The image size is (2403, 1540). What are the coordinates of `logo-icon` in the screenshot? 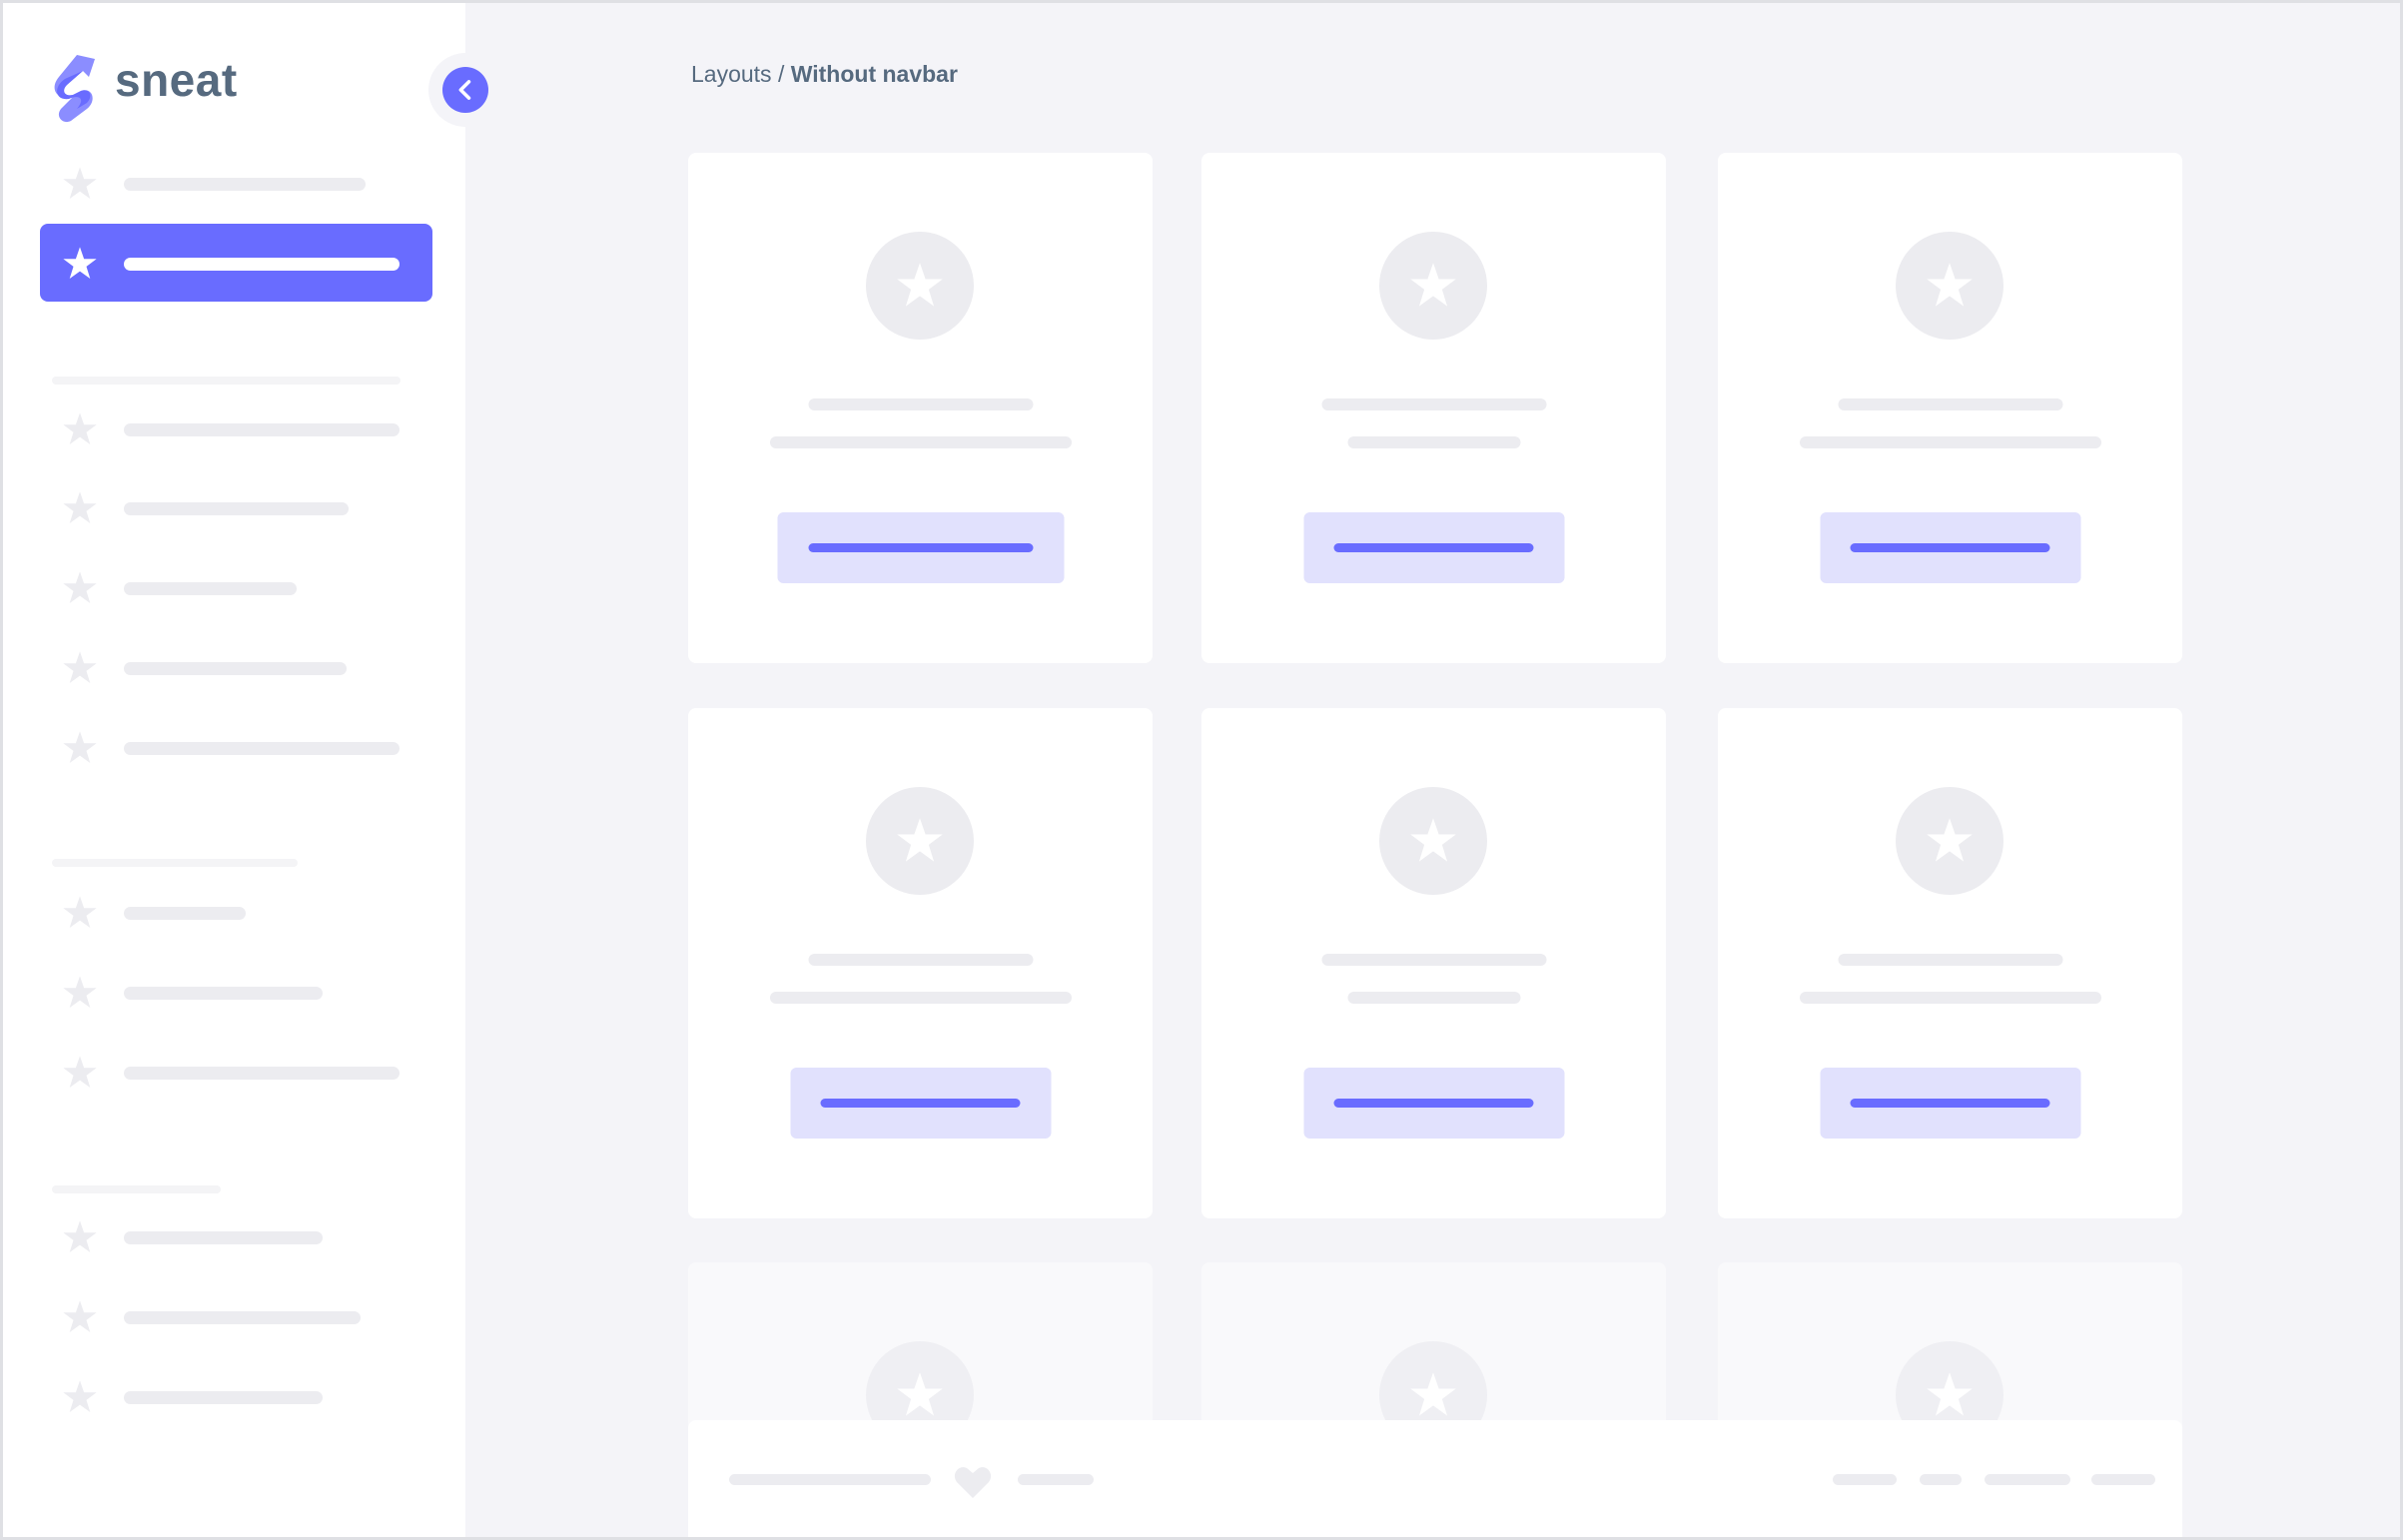 It's located at (75, 87).